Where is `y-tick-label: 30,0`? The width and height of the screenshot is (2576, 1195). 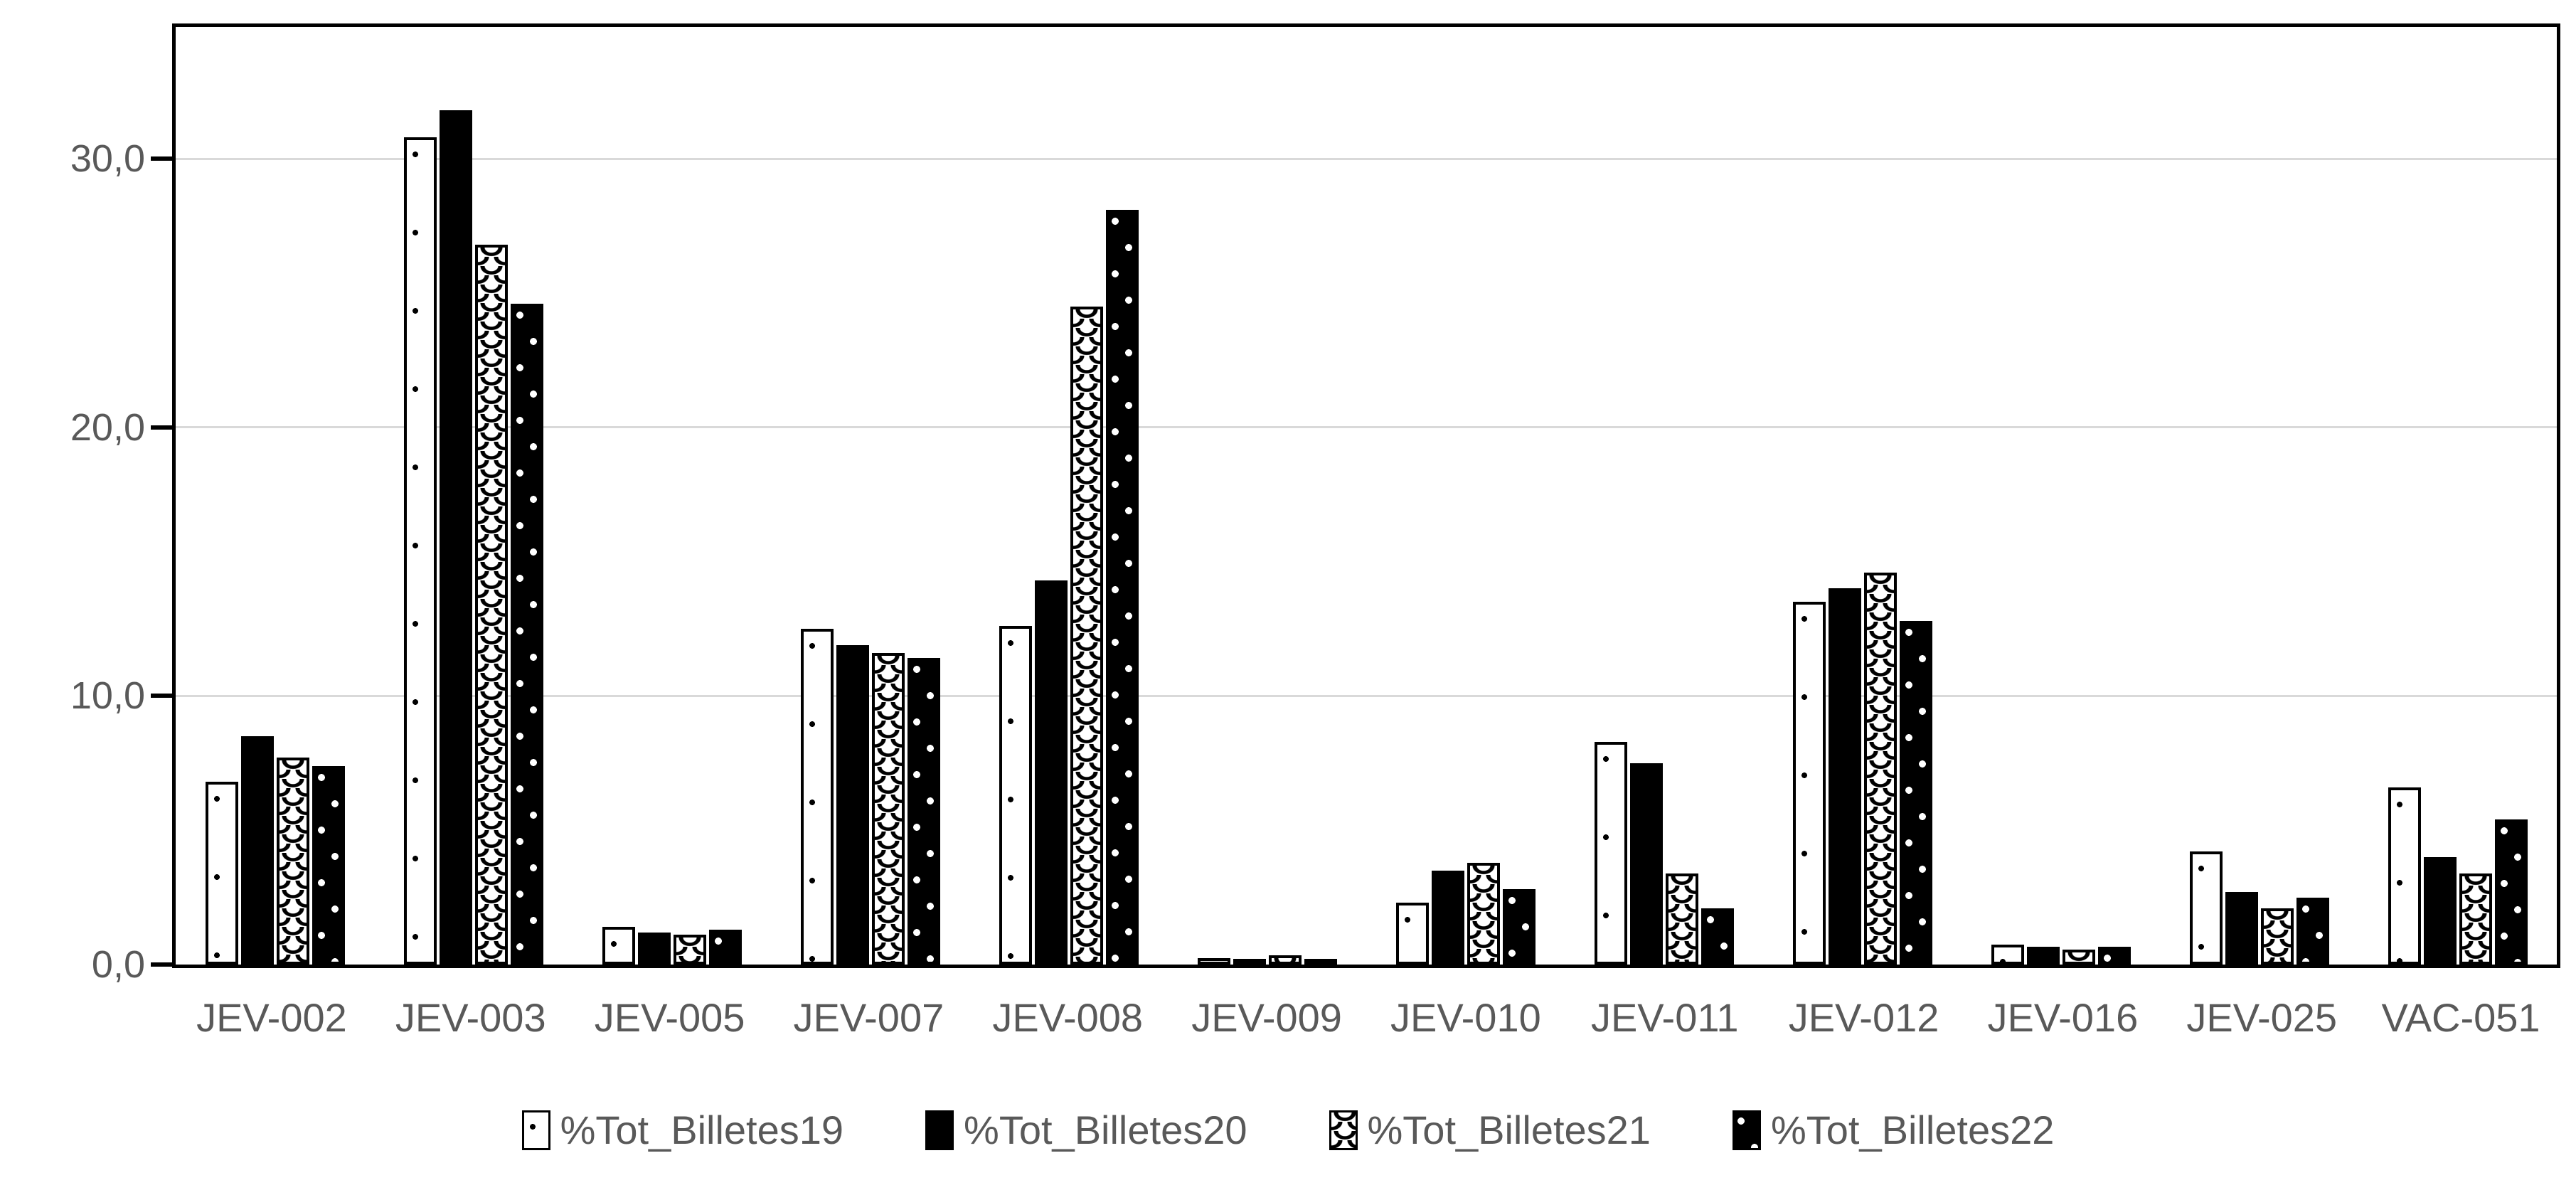 y-tick-label: 30,0 is located at coordinates (107, 159).